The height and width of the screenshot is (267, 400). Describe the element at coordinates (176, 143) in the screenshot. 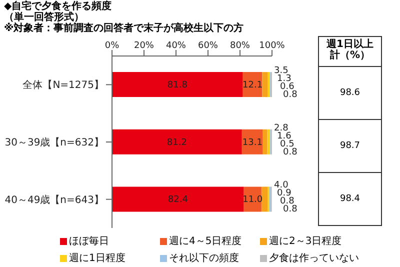

I see `data-label: 81.2` at that location.